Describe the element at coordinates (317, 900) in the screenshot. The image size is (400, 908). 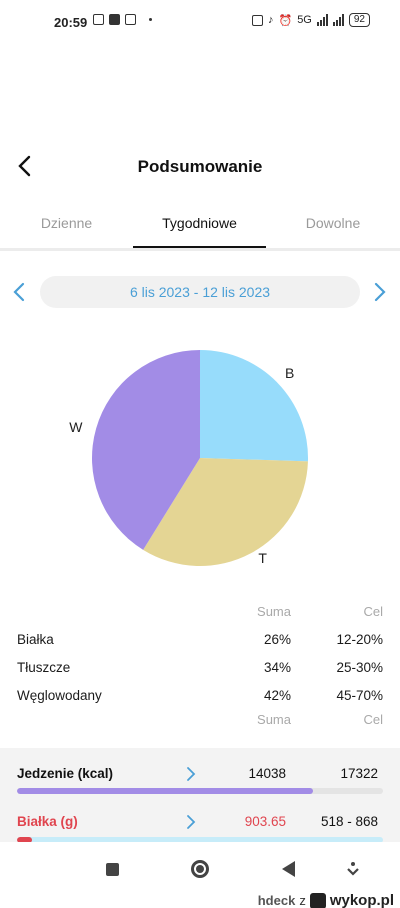
I see `wykop-logo-icon` at that location.